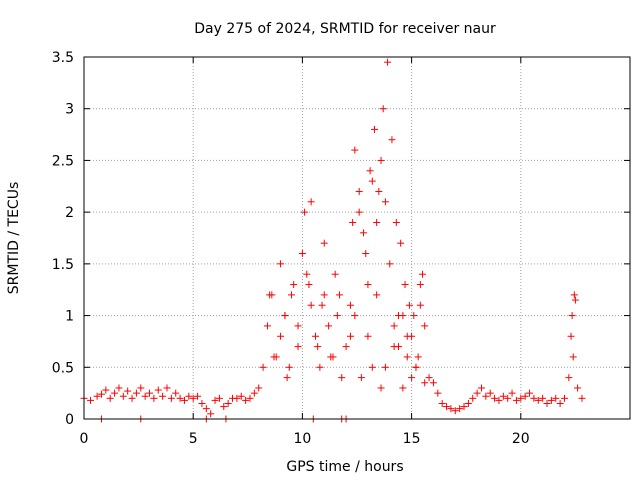  Describe the element at coordinates (69, 317) in the screenshot. I see `y-tick-label: 1` at that location.